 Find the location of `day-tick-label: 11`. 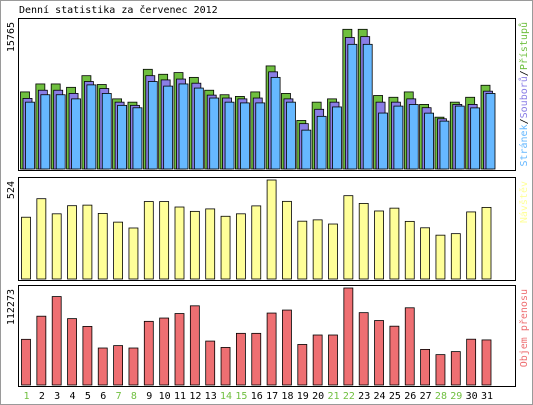

day-tick-label: 11 is located at coordinates (180, 396).